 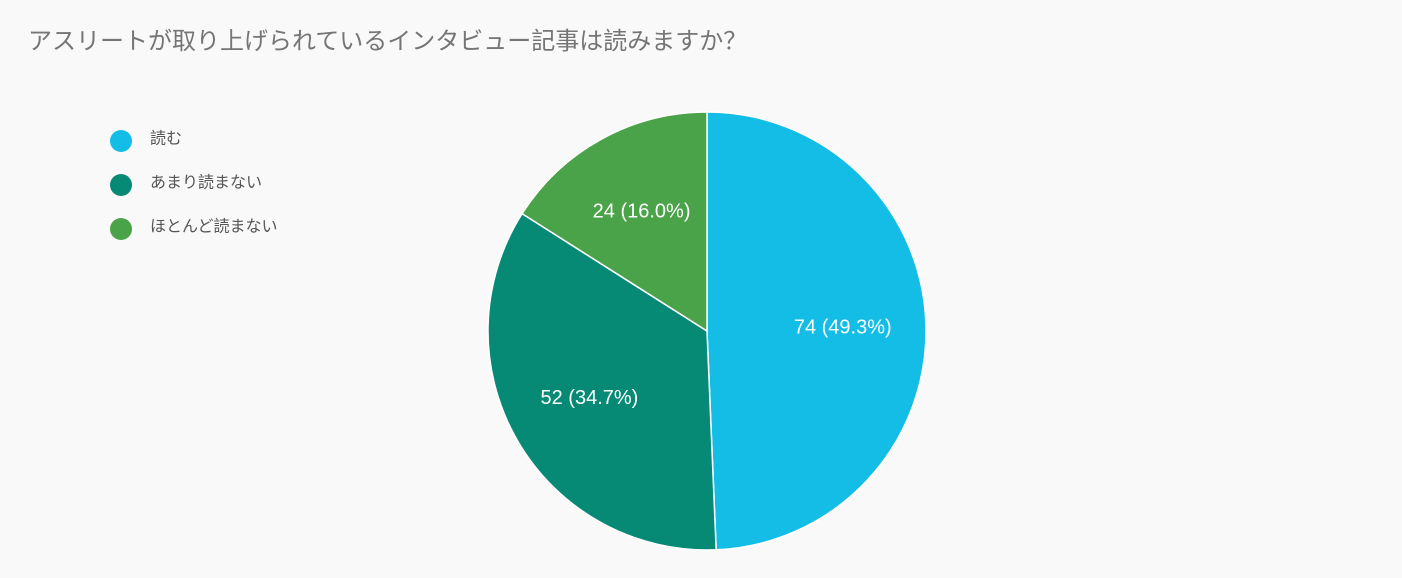 What do you see at coordinates (642, 211) in the screenshot?
I see `value-label: 24 (16.0%)` at bounding box center [642, 211].